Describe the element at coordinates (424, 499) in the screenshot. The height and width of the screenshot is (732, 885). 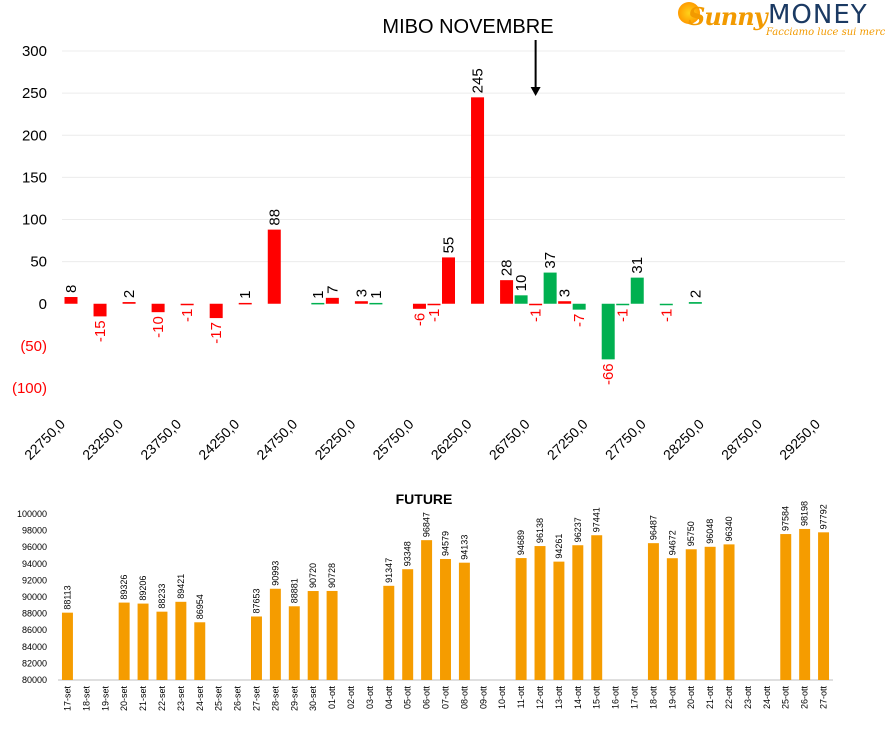
I see `chart-title: FUTURE` at that location.